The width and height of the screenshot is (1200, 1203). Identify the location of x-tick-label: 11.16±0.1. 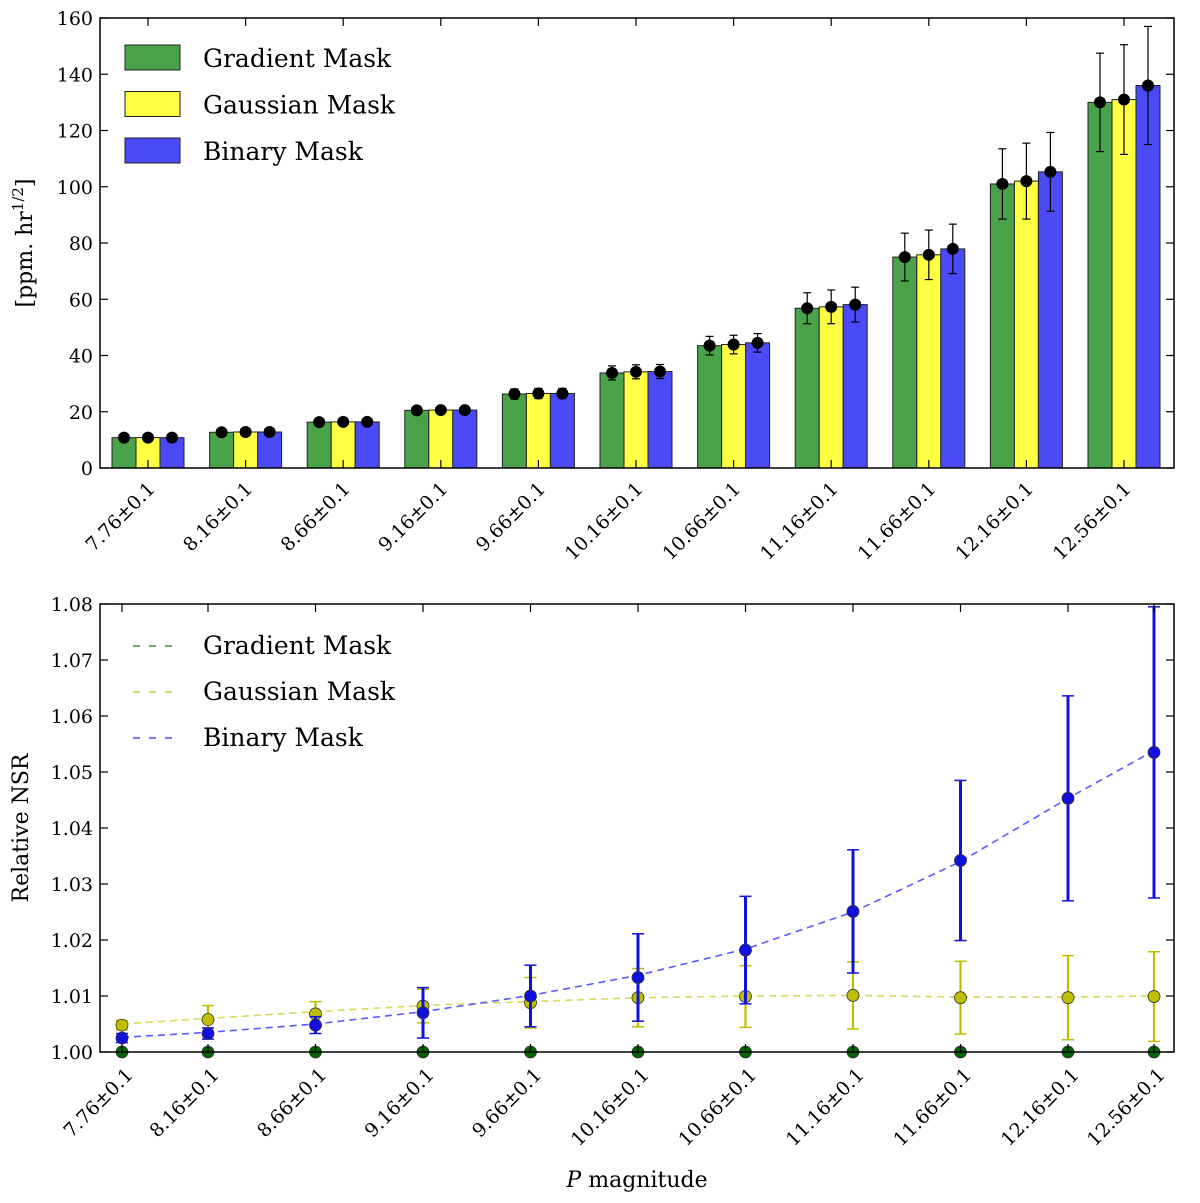
(799, 521).